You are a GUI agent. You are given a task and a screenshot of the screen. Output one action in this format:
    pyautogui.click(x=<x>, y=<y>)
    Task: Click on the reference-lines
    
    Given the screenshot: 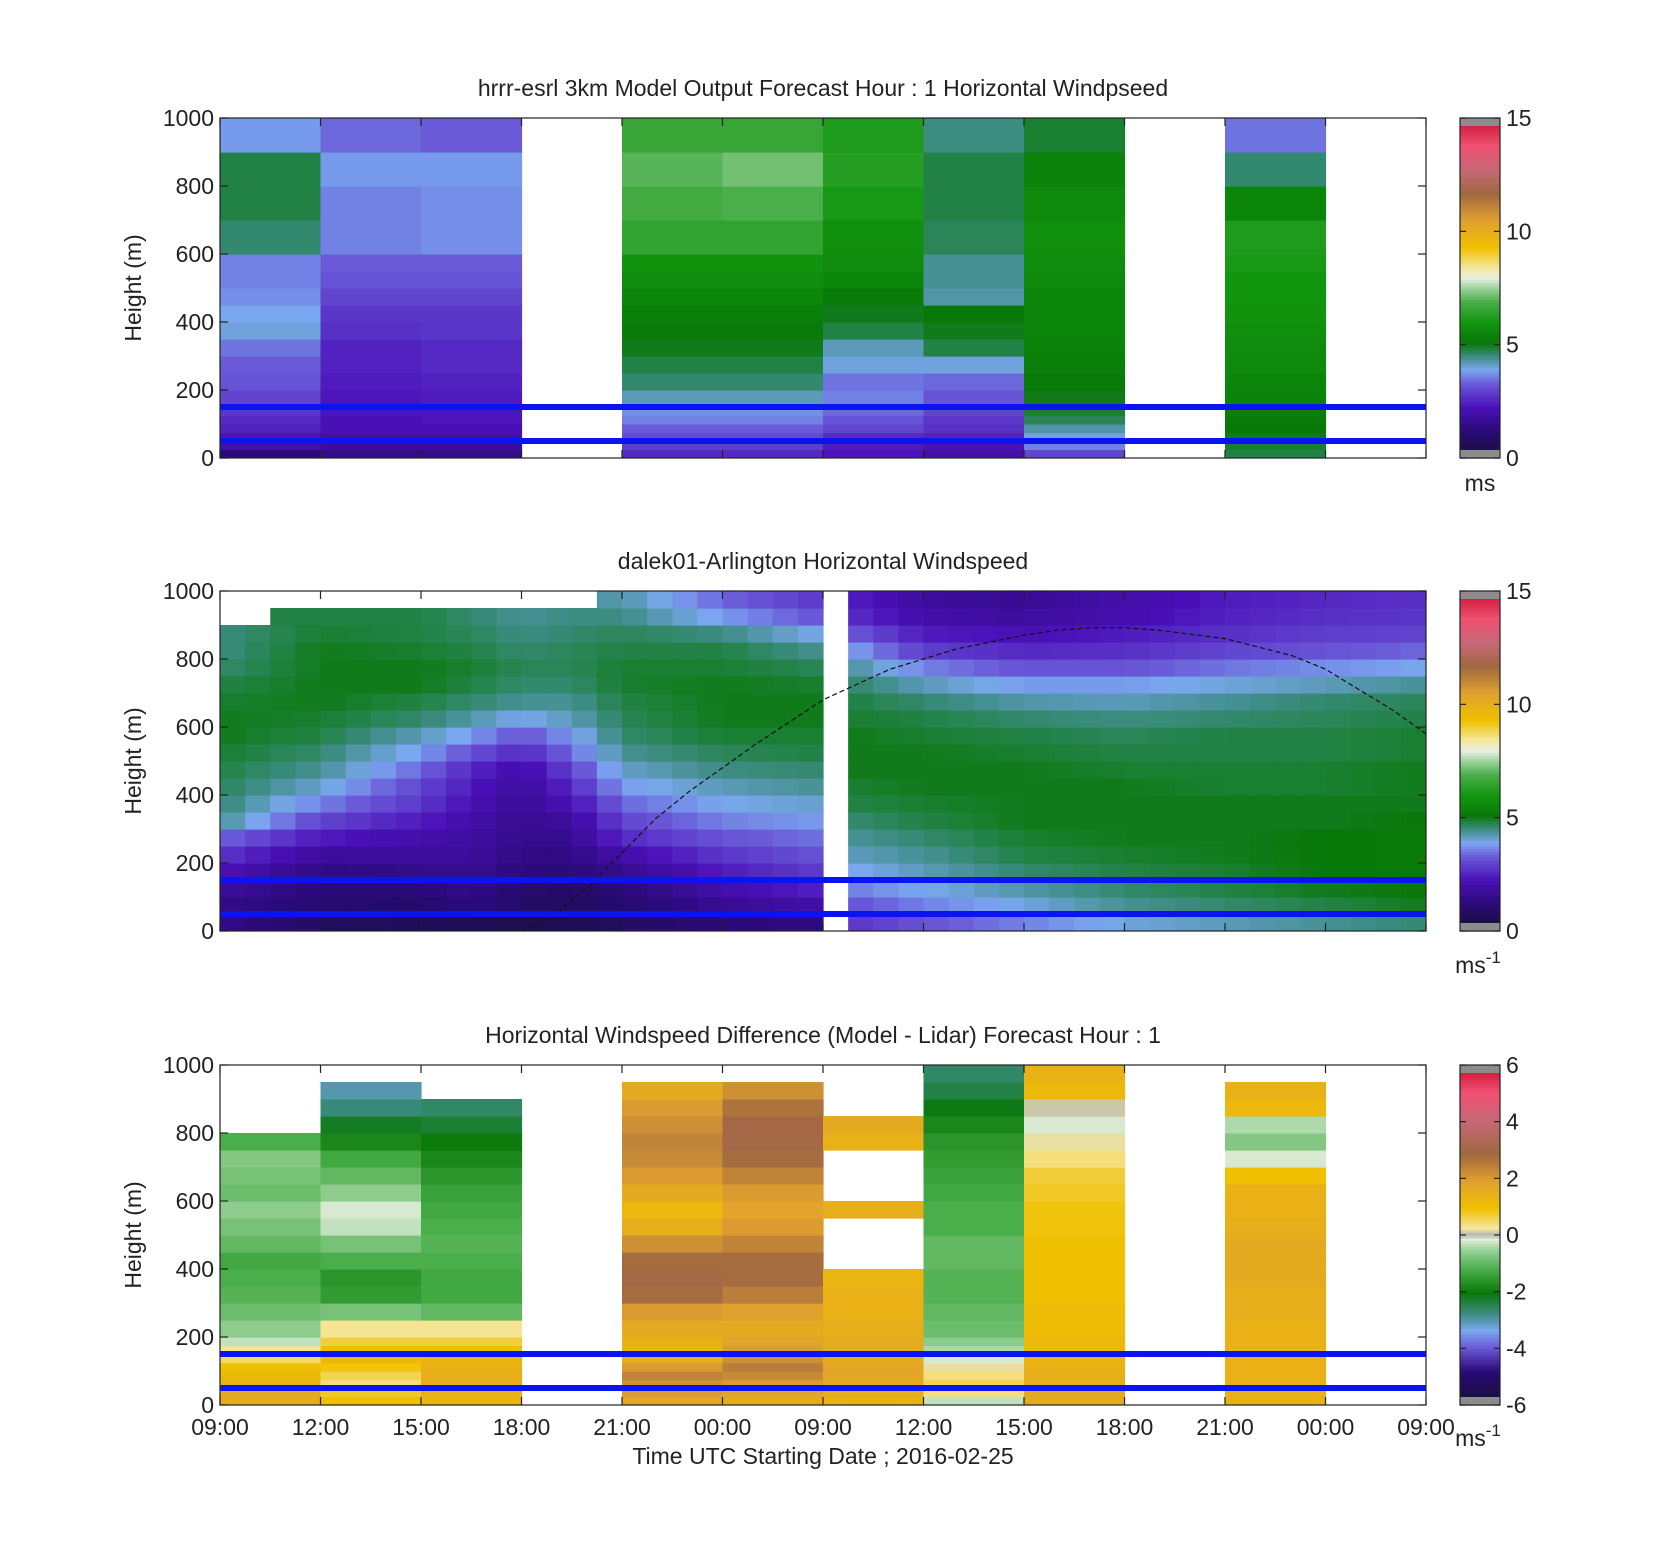 What is the action you would take?
    pyautogui.click(x=823, y=424)
    